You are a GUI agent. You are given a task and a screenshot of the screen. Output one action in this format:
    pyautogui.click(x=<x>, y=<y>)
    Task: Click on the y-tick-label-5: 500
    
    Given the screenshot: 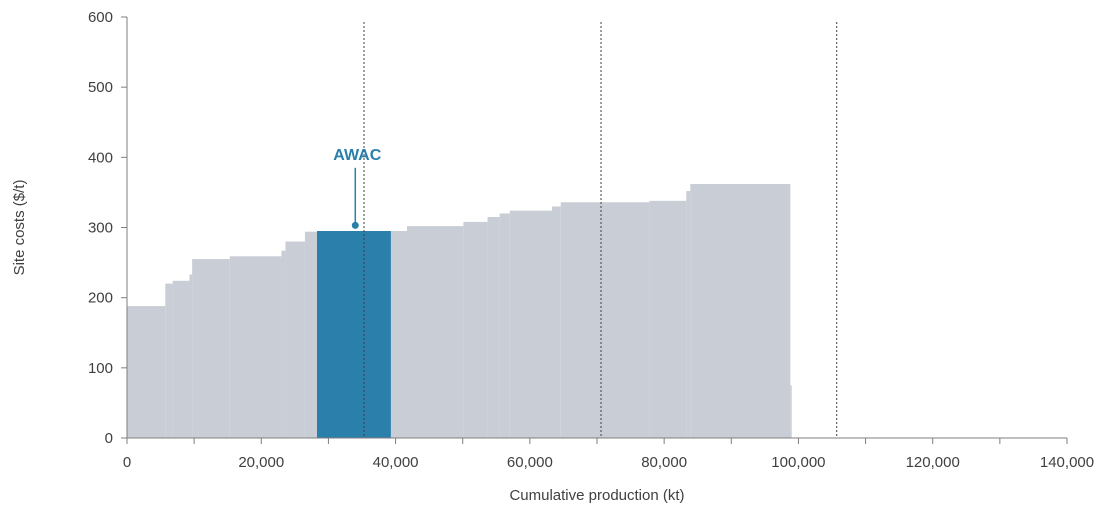 What is the action you would take?
    pyautogui.click(x=100, y=87)
    